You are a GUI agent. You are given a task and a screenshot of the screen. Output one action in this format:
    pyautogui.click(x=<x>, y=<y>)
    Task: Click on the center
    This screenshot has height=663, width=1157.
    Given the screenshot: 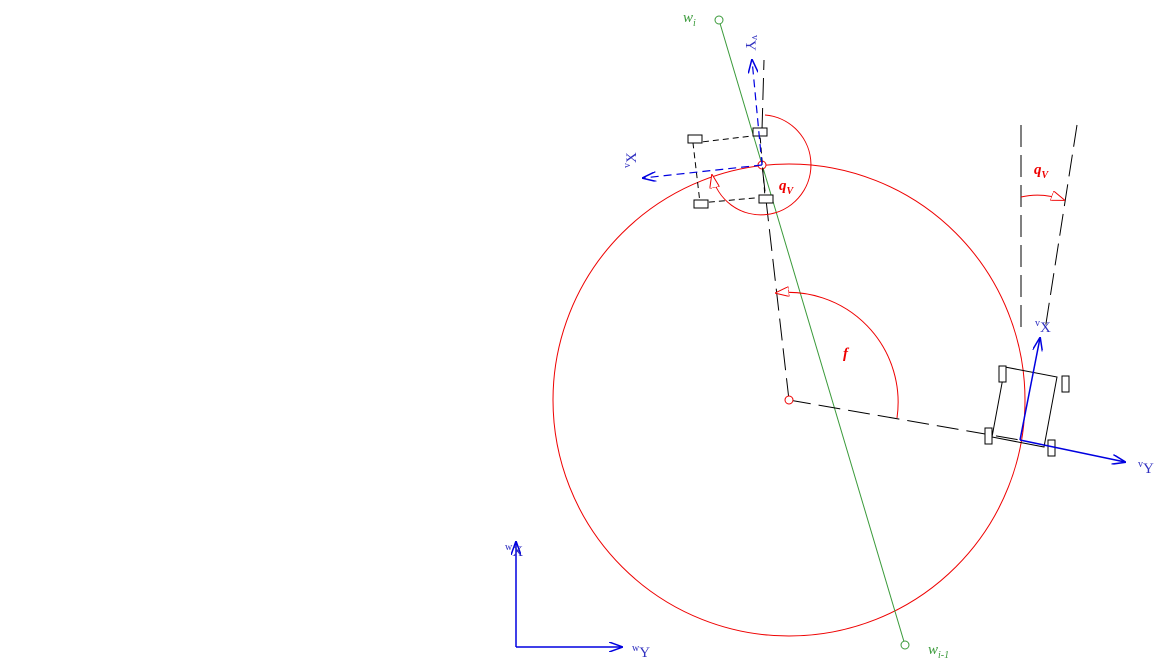 What is the action you would take?
    pyautogui.click(x=789, y=400)
    